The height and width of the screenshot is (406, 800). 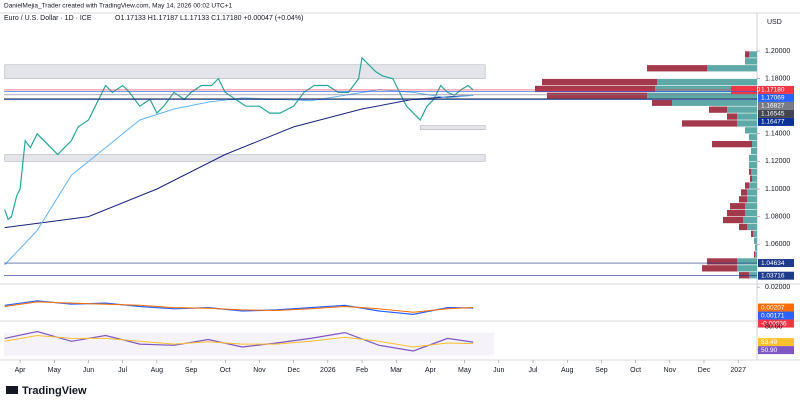 I want to click on x-tick-label: Oct, so click(x=225, y=370).